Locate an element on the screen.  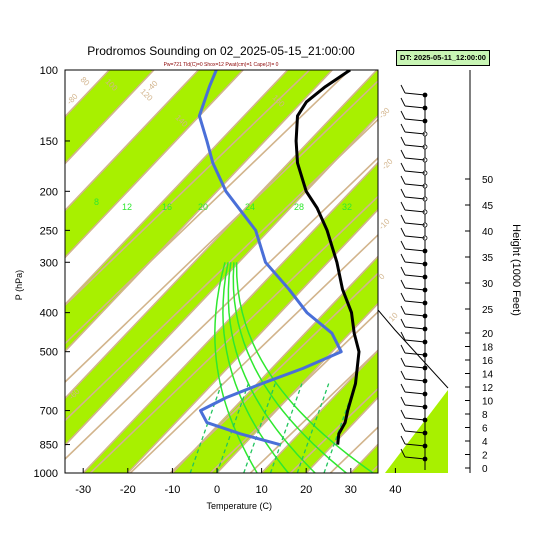
isotherm-band is located at coordinates (490, 271).